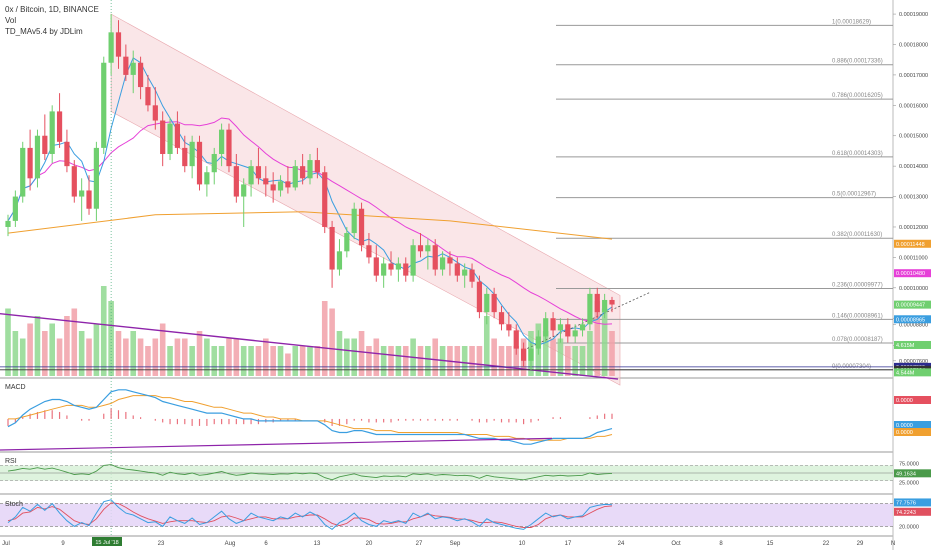  Describe the element at coordinates (851, 22) in the screenshot. I see `fib-level-label: 1(0.00018629)` at that location.